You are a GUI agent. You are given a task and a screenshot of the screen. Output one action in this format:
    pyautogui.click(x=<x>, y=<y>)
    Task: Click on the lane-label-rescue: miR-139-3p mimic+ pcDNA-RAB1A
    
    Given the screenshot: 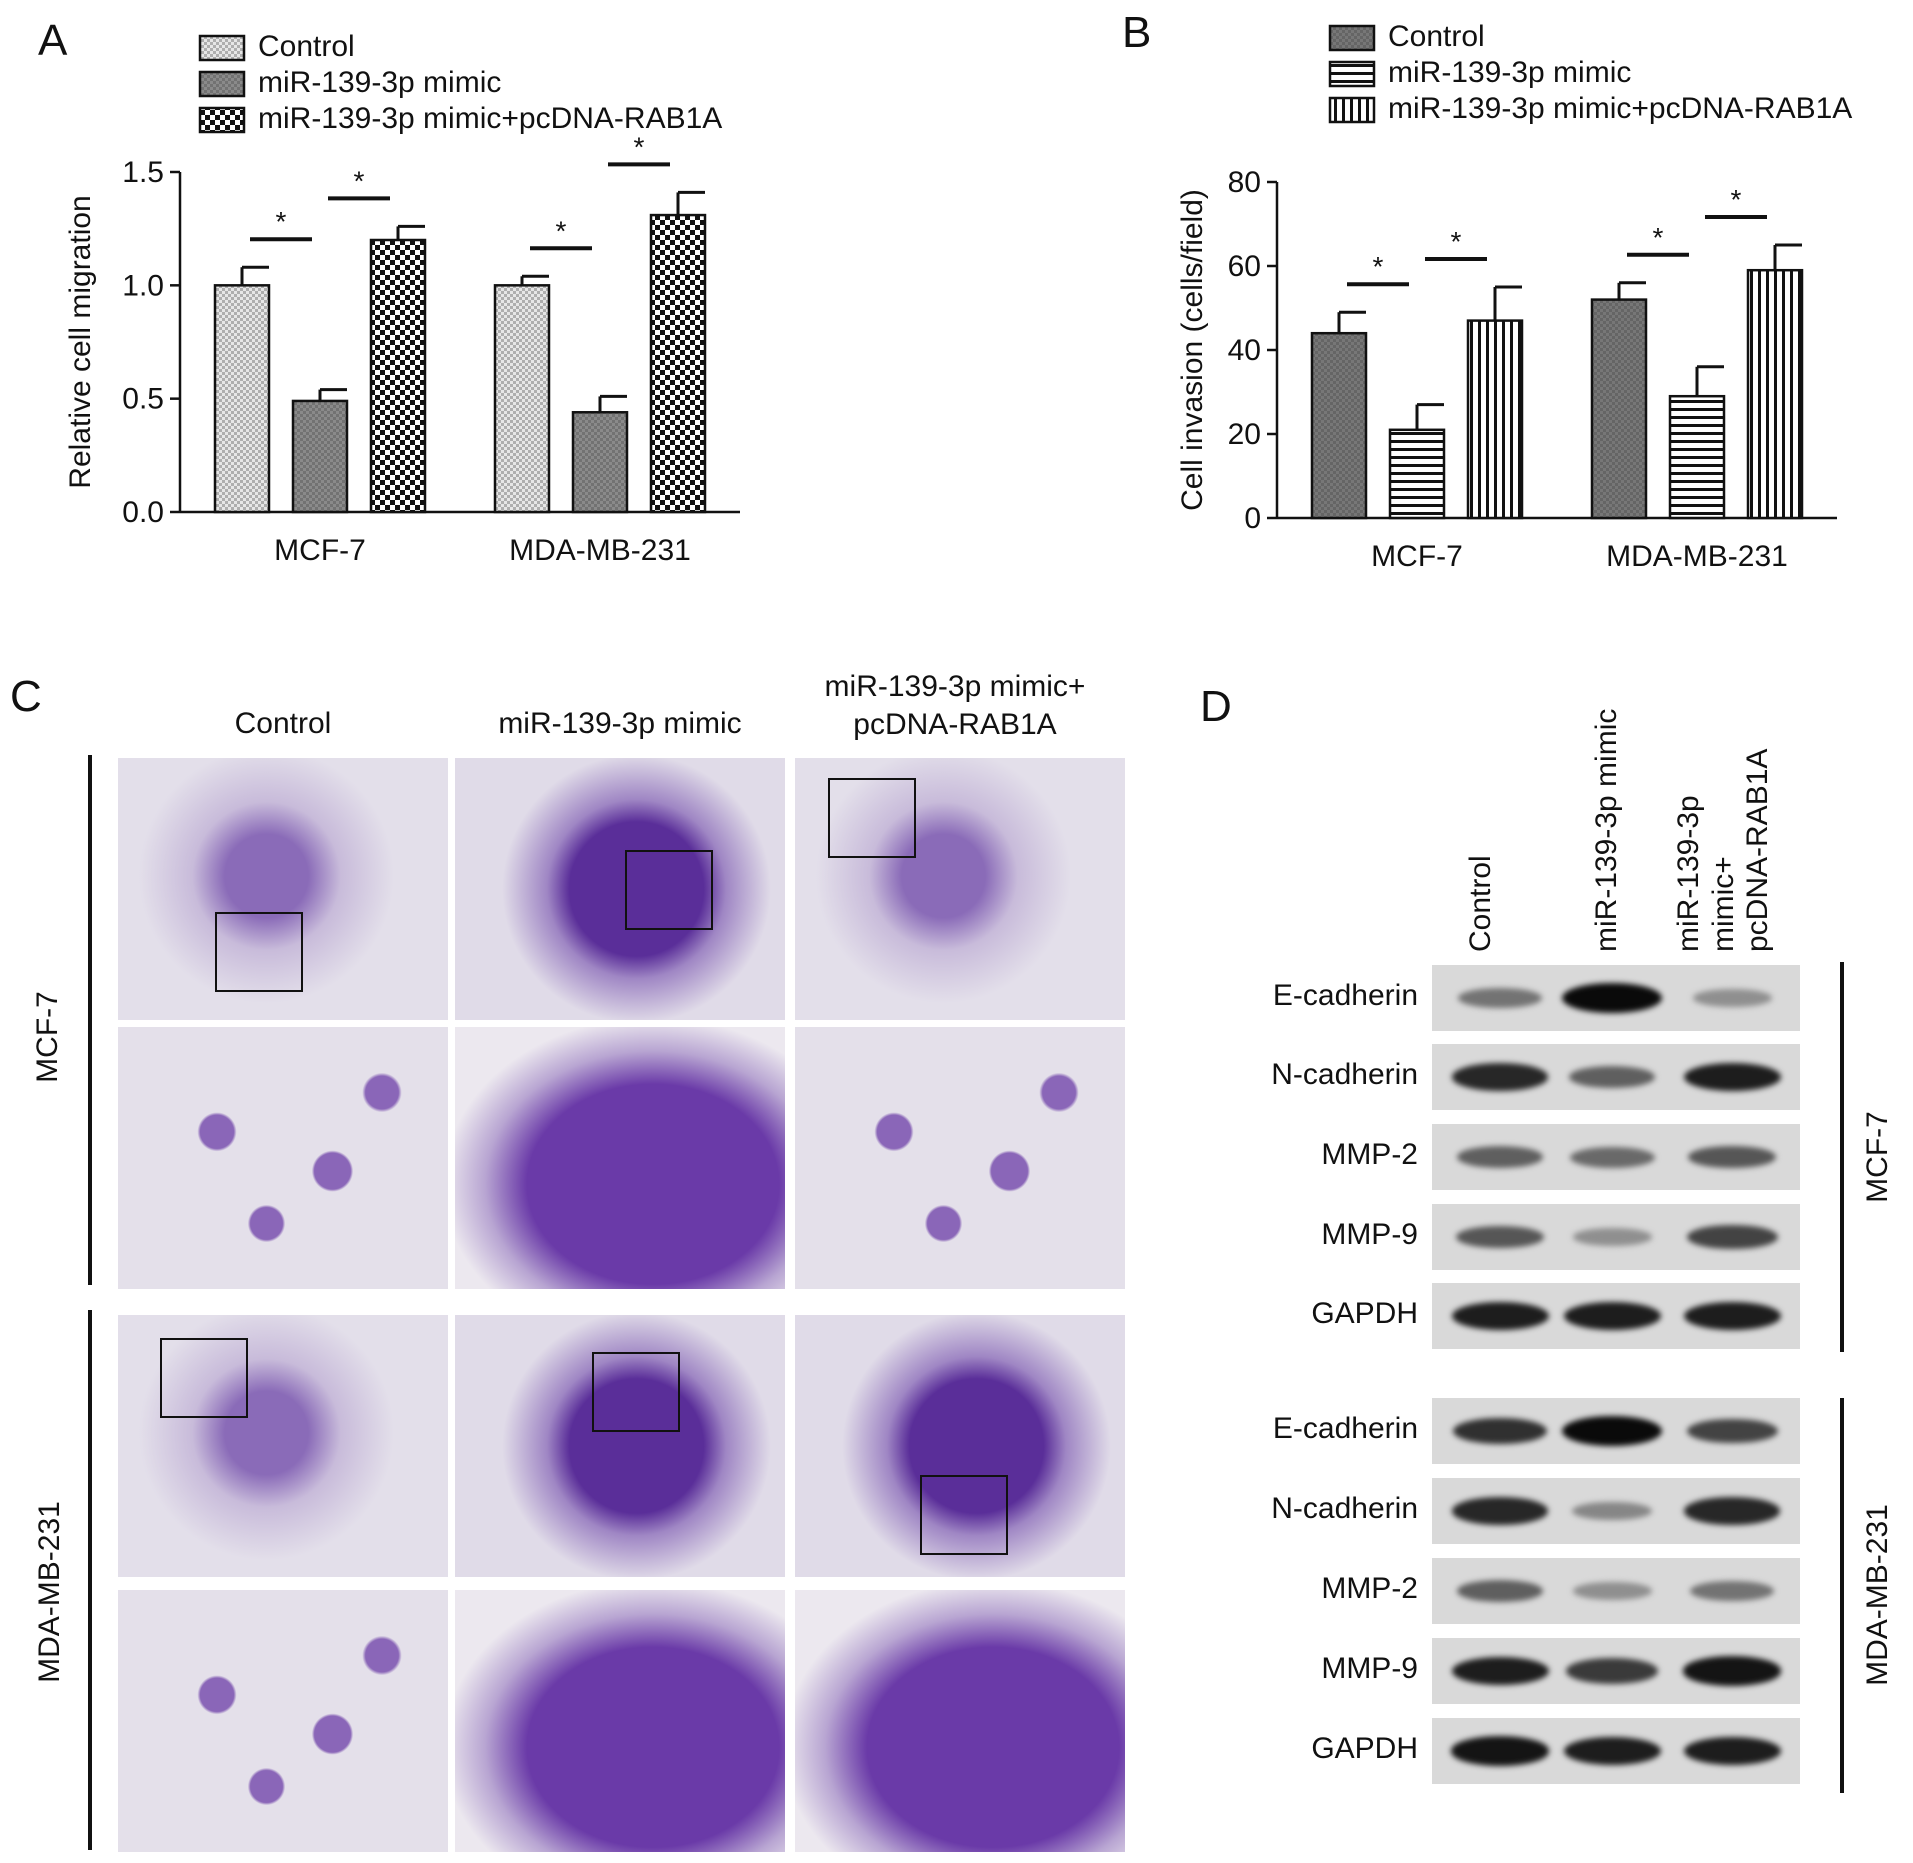 What is the action you would take?
    pyautogui.click(x=1723, y=850)
    